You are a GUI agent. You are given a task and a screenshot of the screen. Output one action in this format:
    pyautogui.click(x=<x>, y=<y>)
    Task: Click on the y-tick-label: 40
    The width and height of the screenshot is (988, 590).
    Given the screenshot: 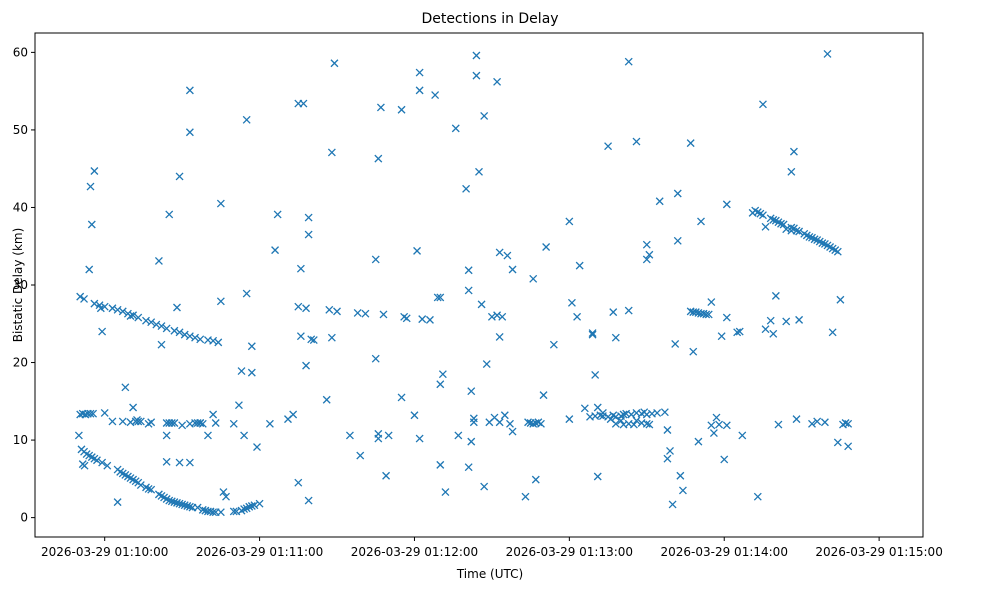 What is the action you would take?
    pyautogui.click(x=20, y=207)
    